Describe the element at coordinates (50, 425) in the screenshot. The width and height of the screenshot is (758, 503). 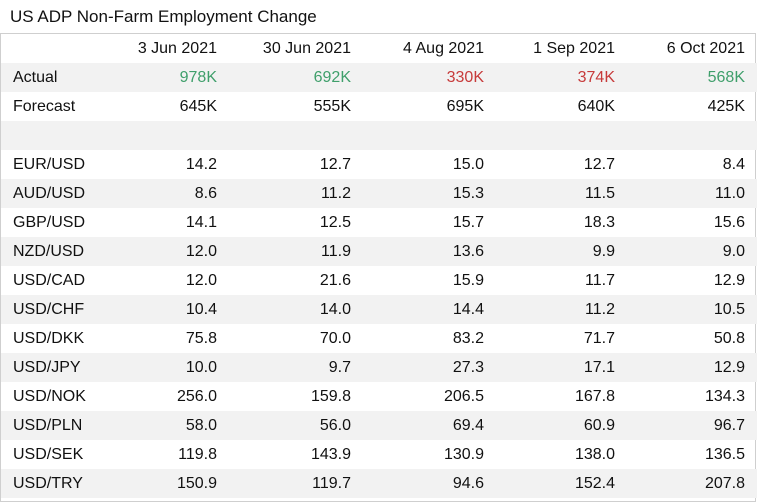
I see `pair-label: USD/PLN` at that location.